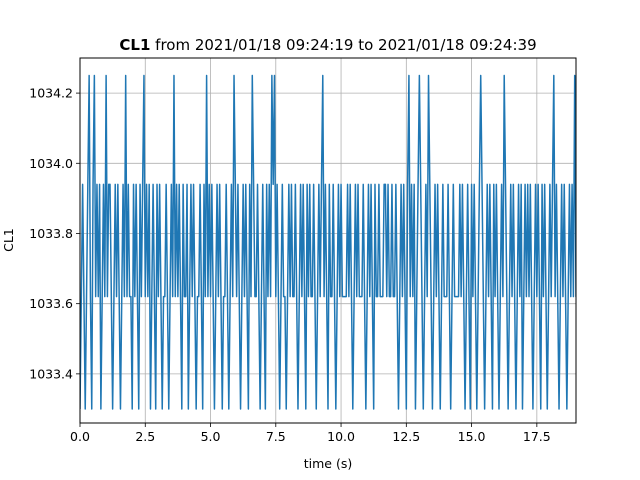 The image size is (640, 480). What do you see at coordinates (341, 436) in the screenshot?
I see `x-tick-label: 10.0` at bounding box center [341, 436].